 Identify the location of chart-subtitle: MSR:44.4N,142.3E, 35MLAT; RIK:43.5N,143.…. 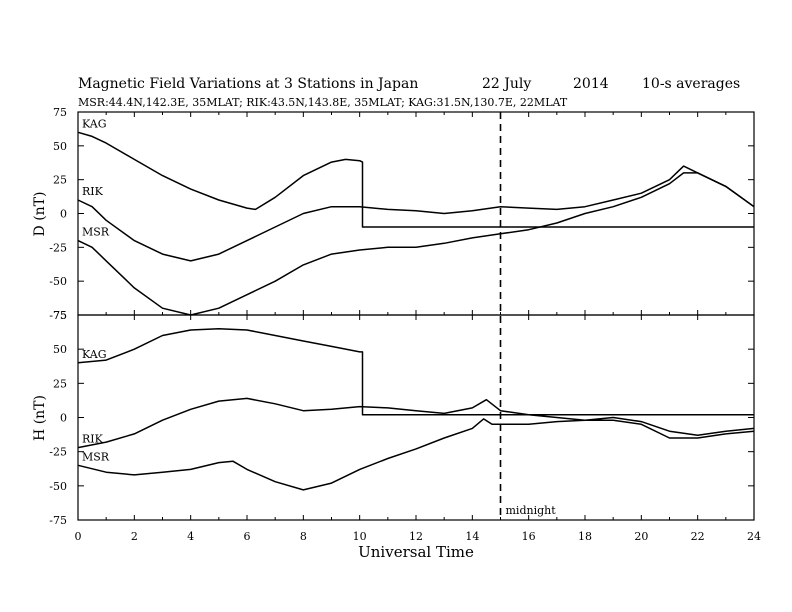
(323, 102).